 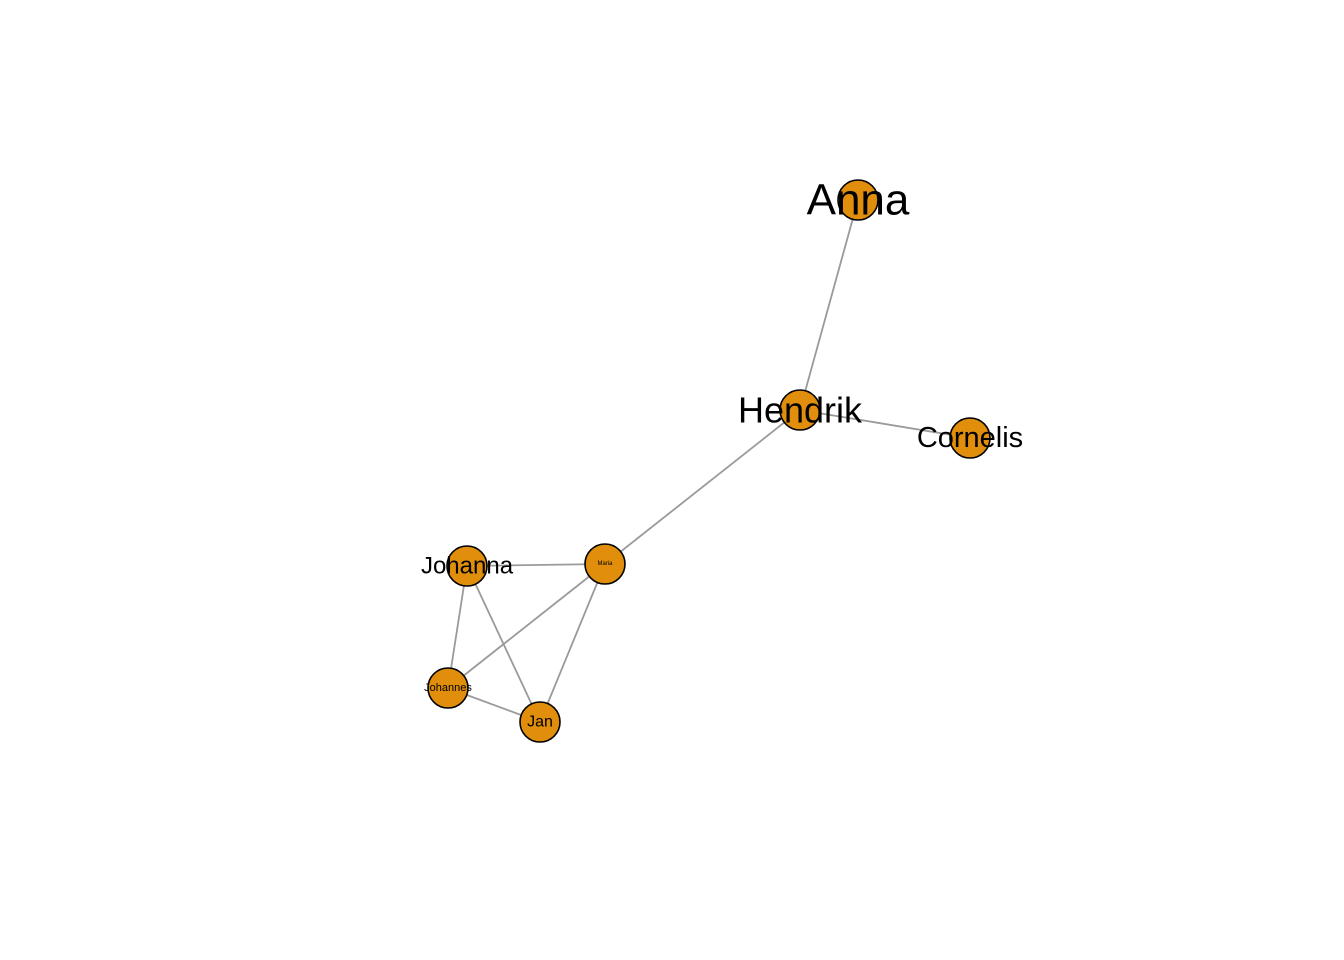 What do you see at coordinates (503, 644) in the screenshot?
I see `edge-johanna-jan` at bounding box center [503, 644].